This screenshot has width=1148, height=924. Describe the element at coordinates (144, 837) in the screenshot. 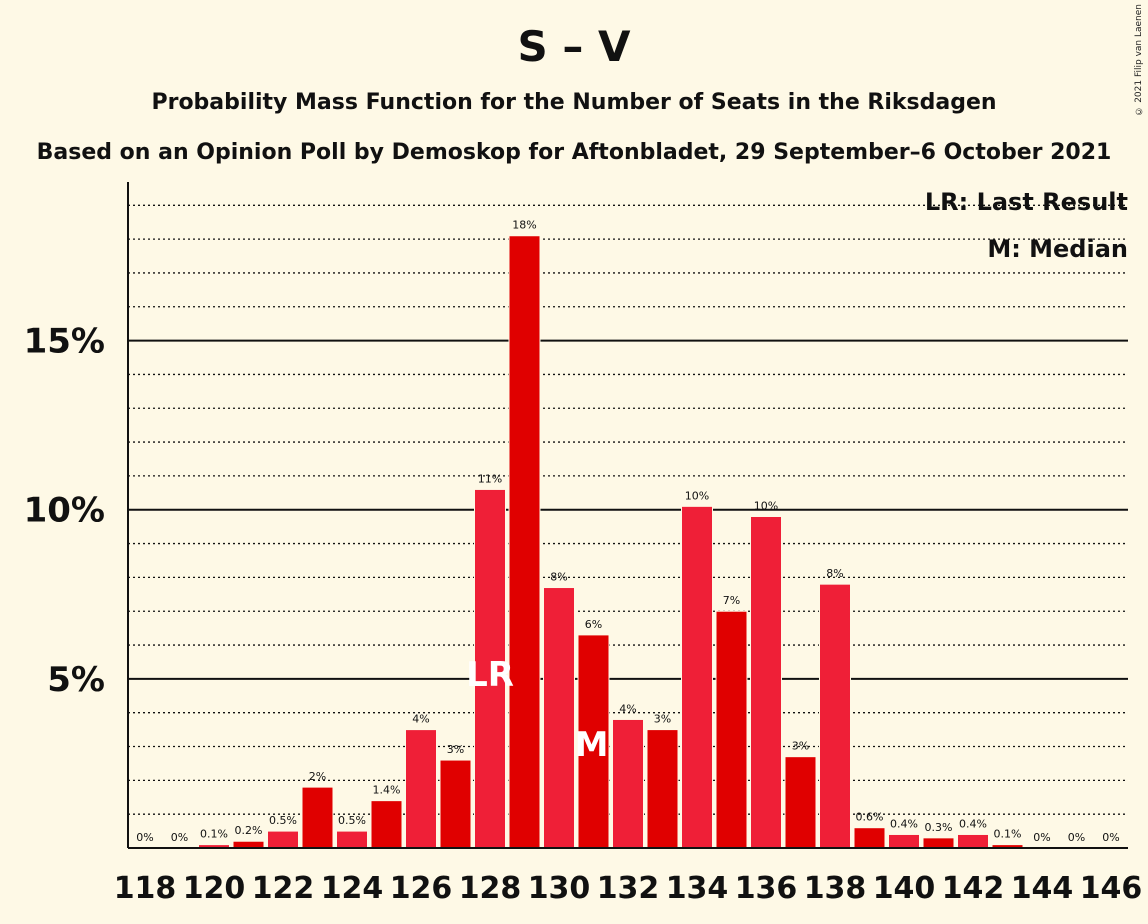

I see `data-label-118: 0%` at that location.